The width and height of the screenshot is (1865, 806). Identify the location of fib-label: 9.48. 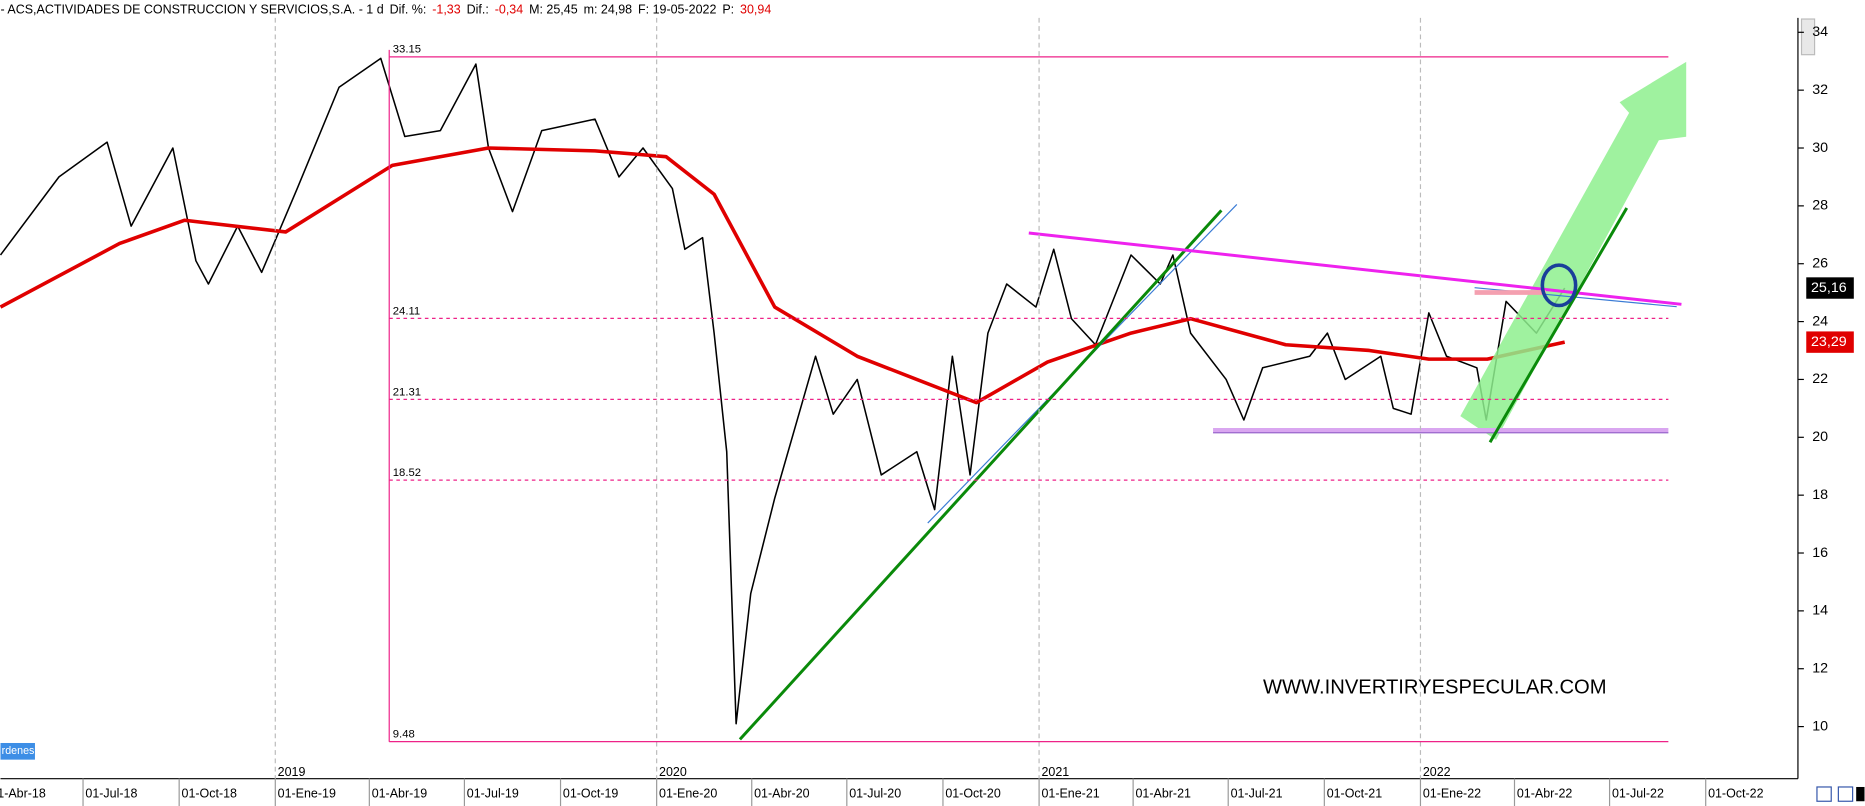
(404, 734).